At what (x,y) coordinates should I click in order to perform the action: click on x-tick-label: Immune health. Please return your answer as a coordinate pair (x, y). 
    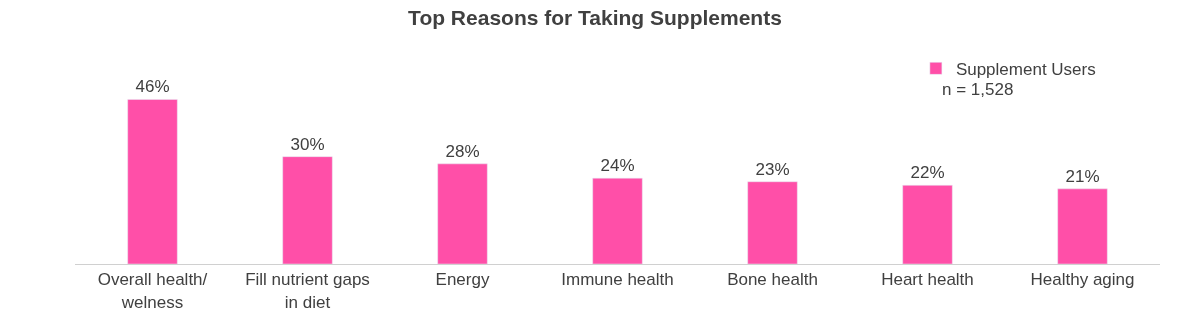
    Looking at the image, I should click on (617, 280).